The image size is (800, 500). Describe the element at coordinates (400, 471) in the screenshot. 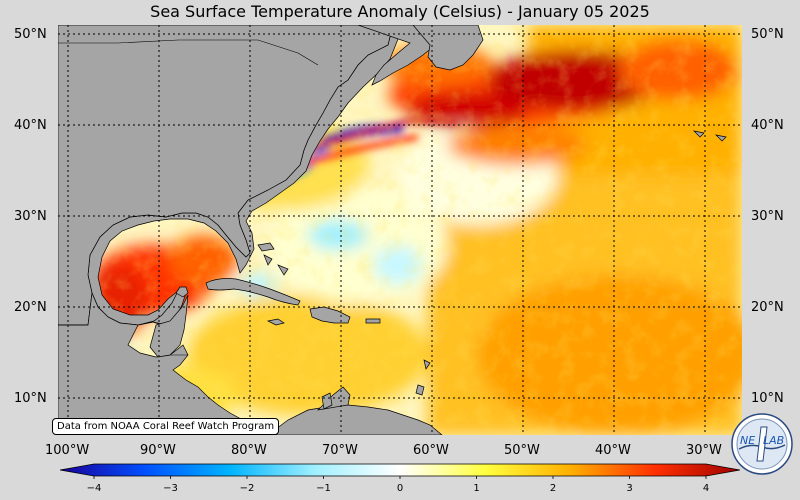

I see `colorbar-bar` at that location.